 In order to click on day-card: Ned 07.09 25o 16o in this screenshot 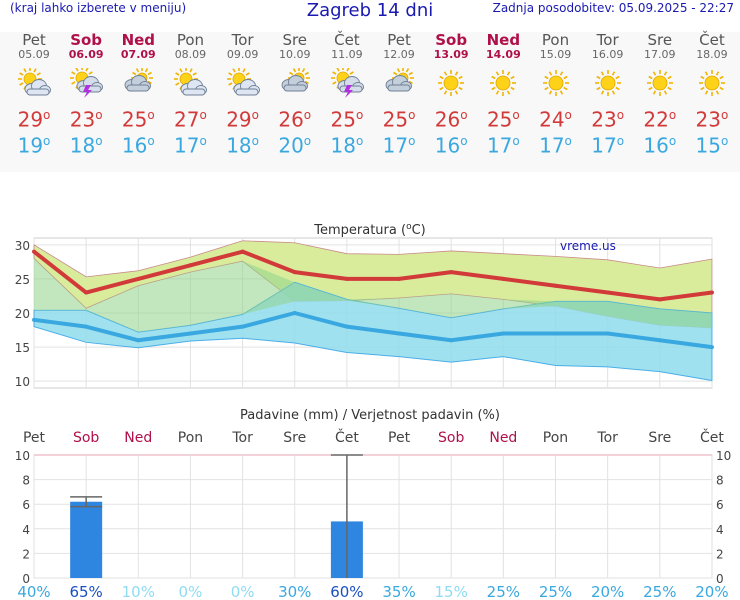, I will do `click(138, 95)`.